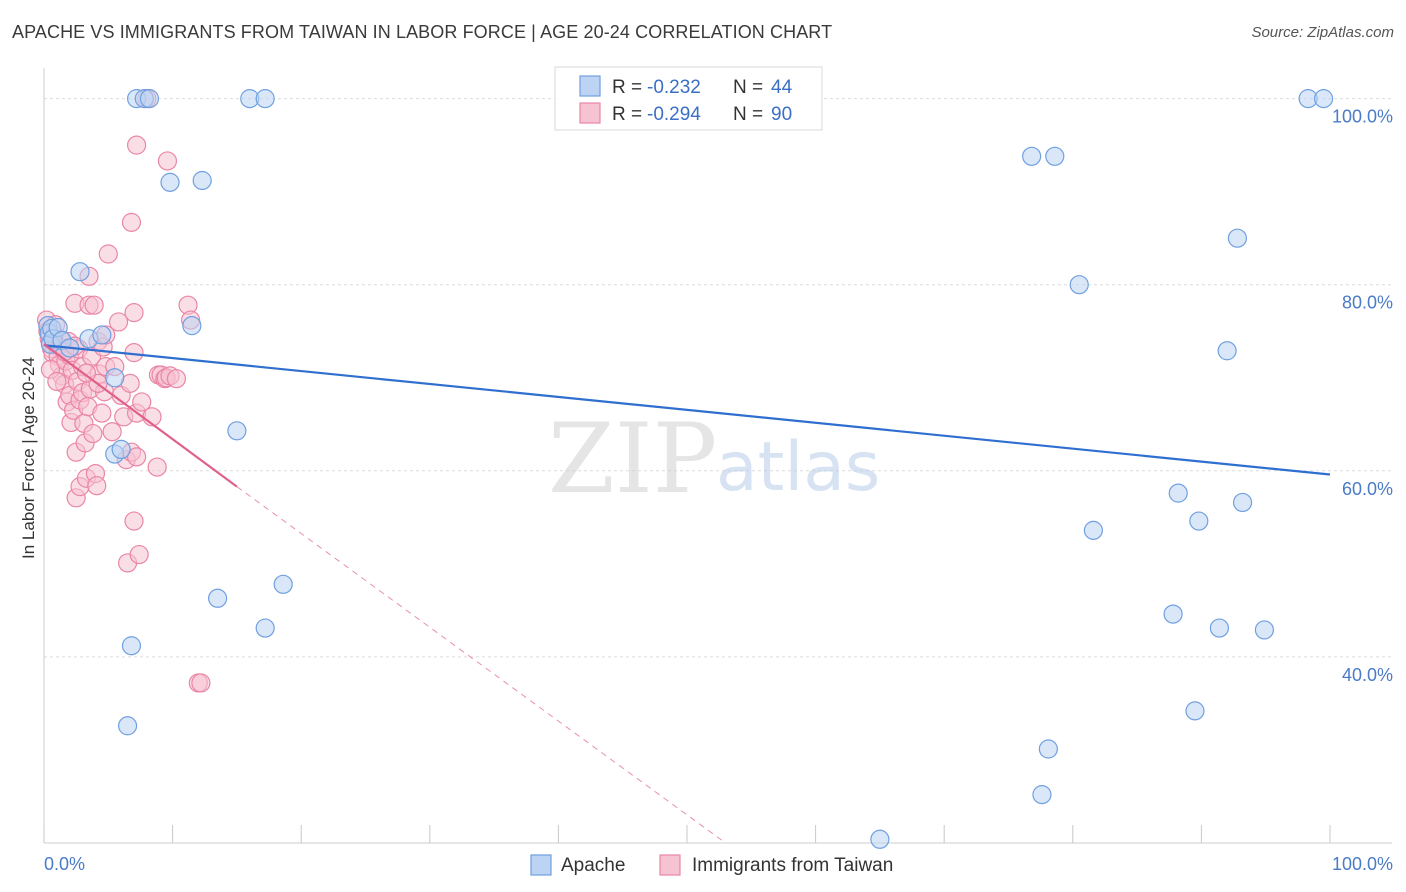  What do you see at coordinates (590, 113) in the screenshot?
I see `legend-swatch-taiwan` at bounding box center [590, 113].